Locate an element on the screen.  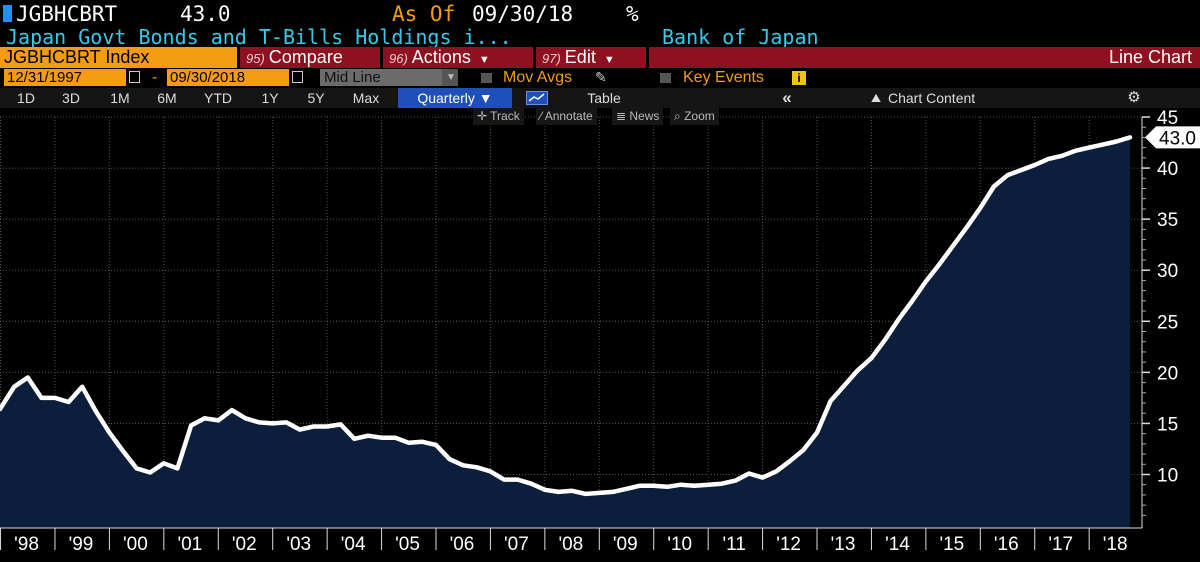
edit-button: 97) Edit ▼ is located at coordinates (591, 57).